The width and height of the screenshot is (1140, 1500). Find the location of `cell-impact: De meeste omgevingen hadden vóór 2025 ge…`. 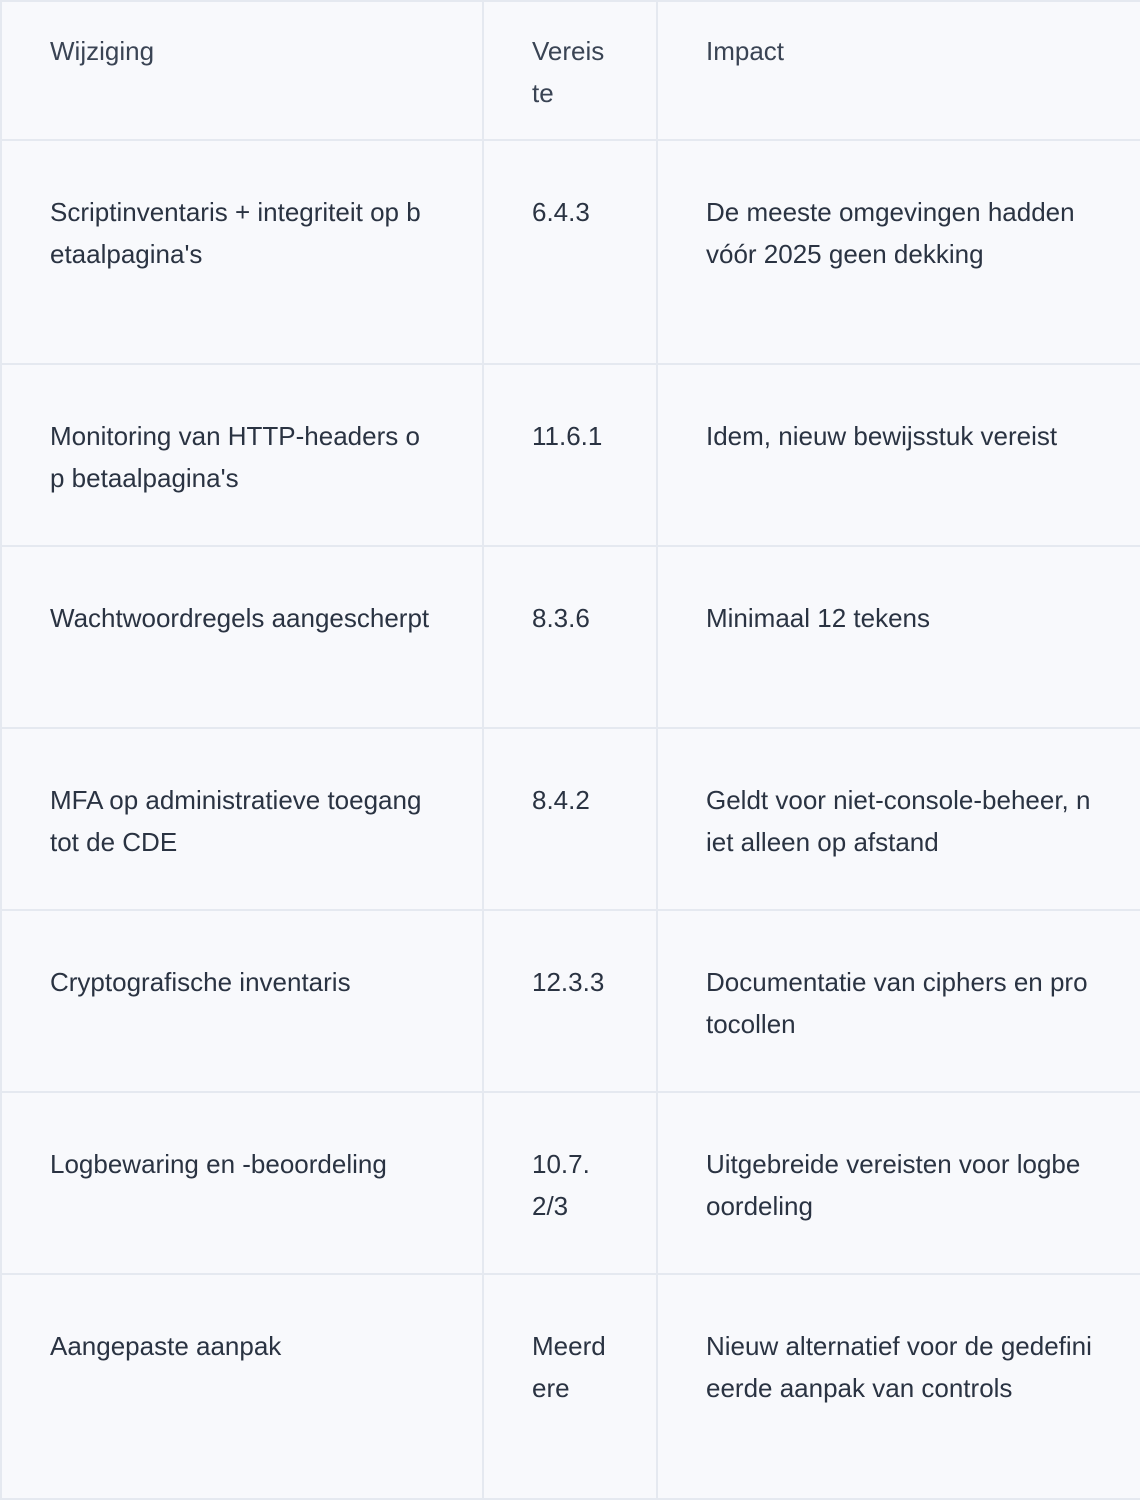

cell-impact: De meeste omgevingen hadden vóór 2025 ge… is located at coordinates (898, 252).